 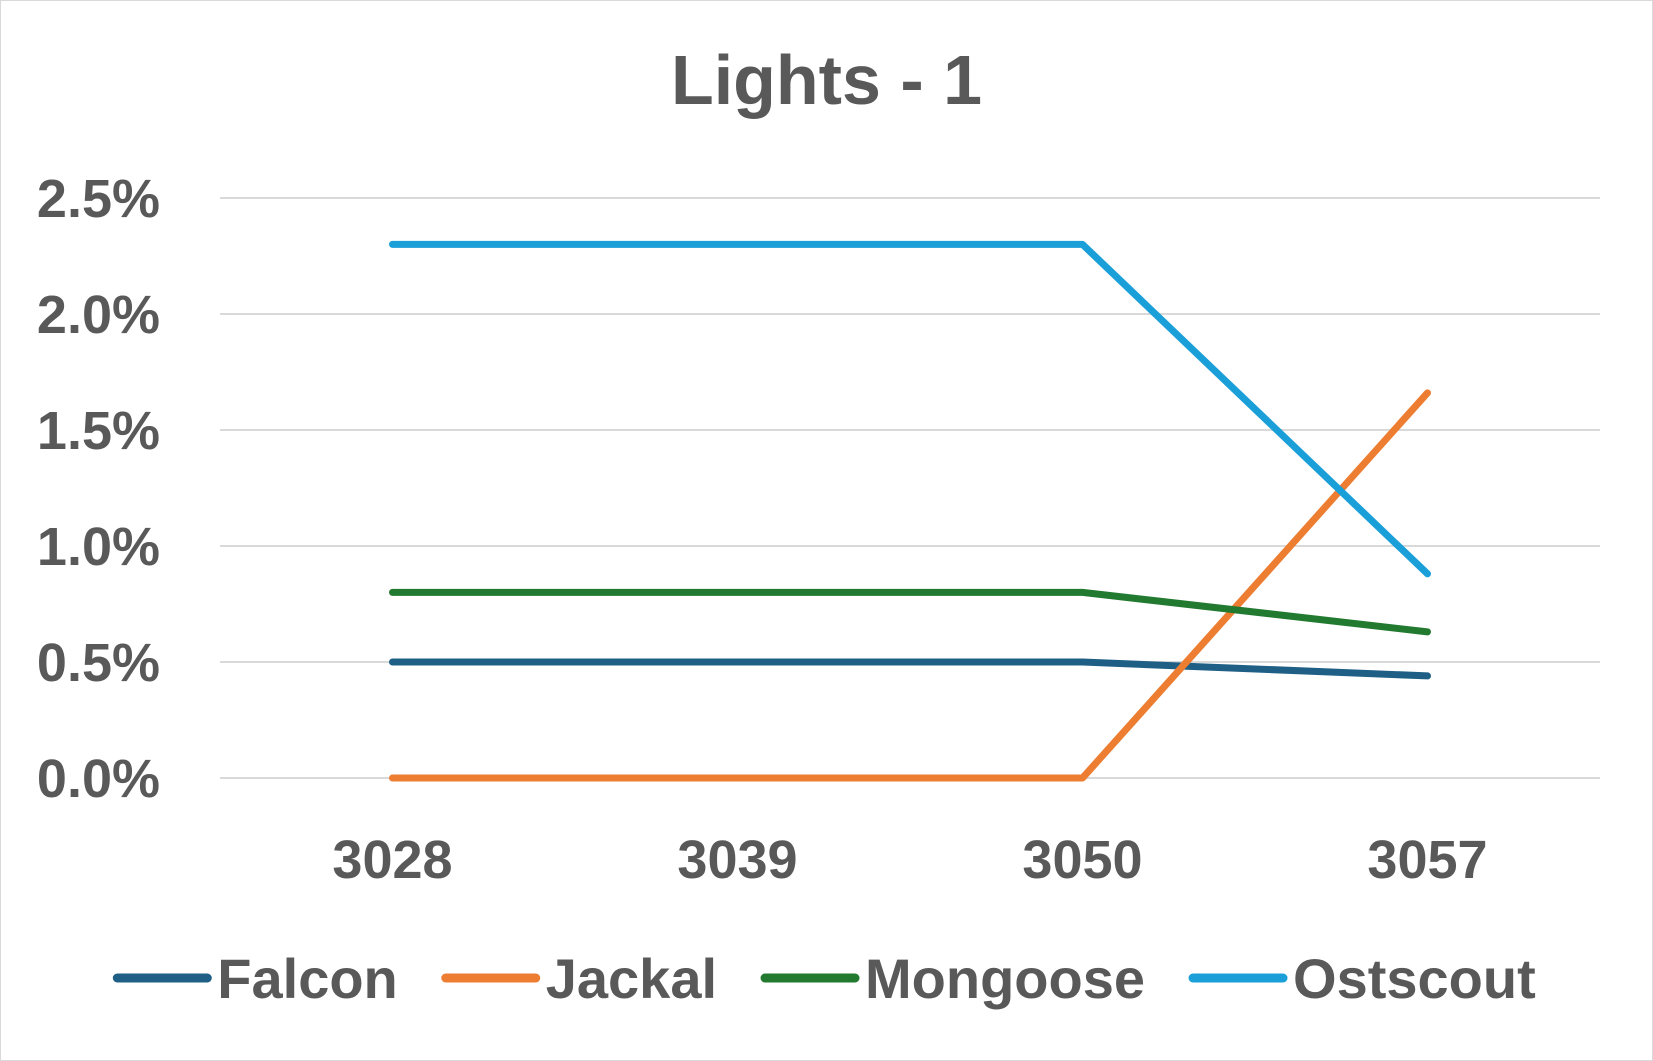 I want to click on y-tick-label: 2.5%, so click(x=98, y=199).